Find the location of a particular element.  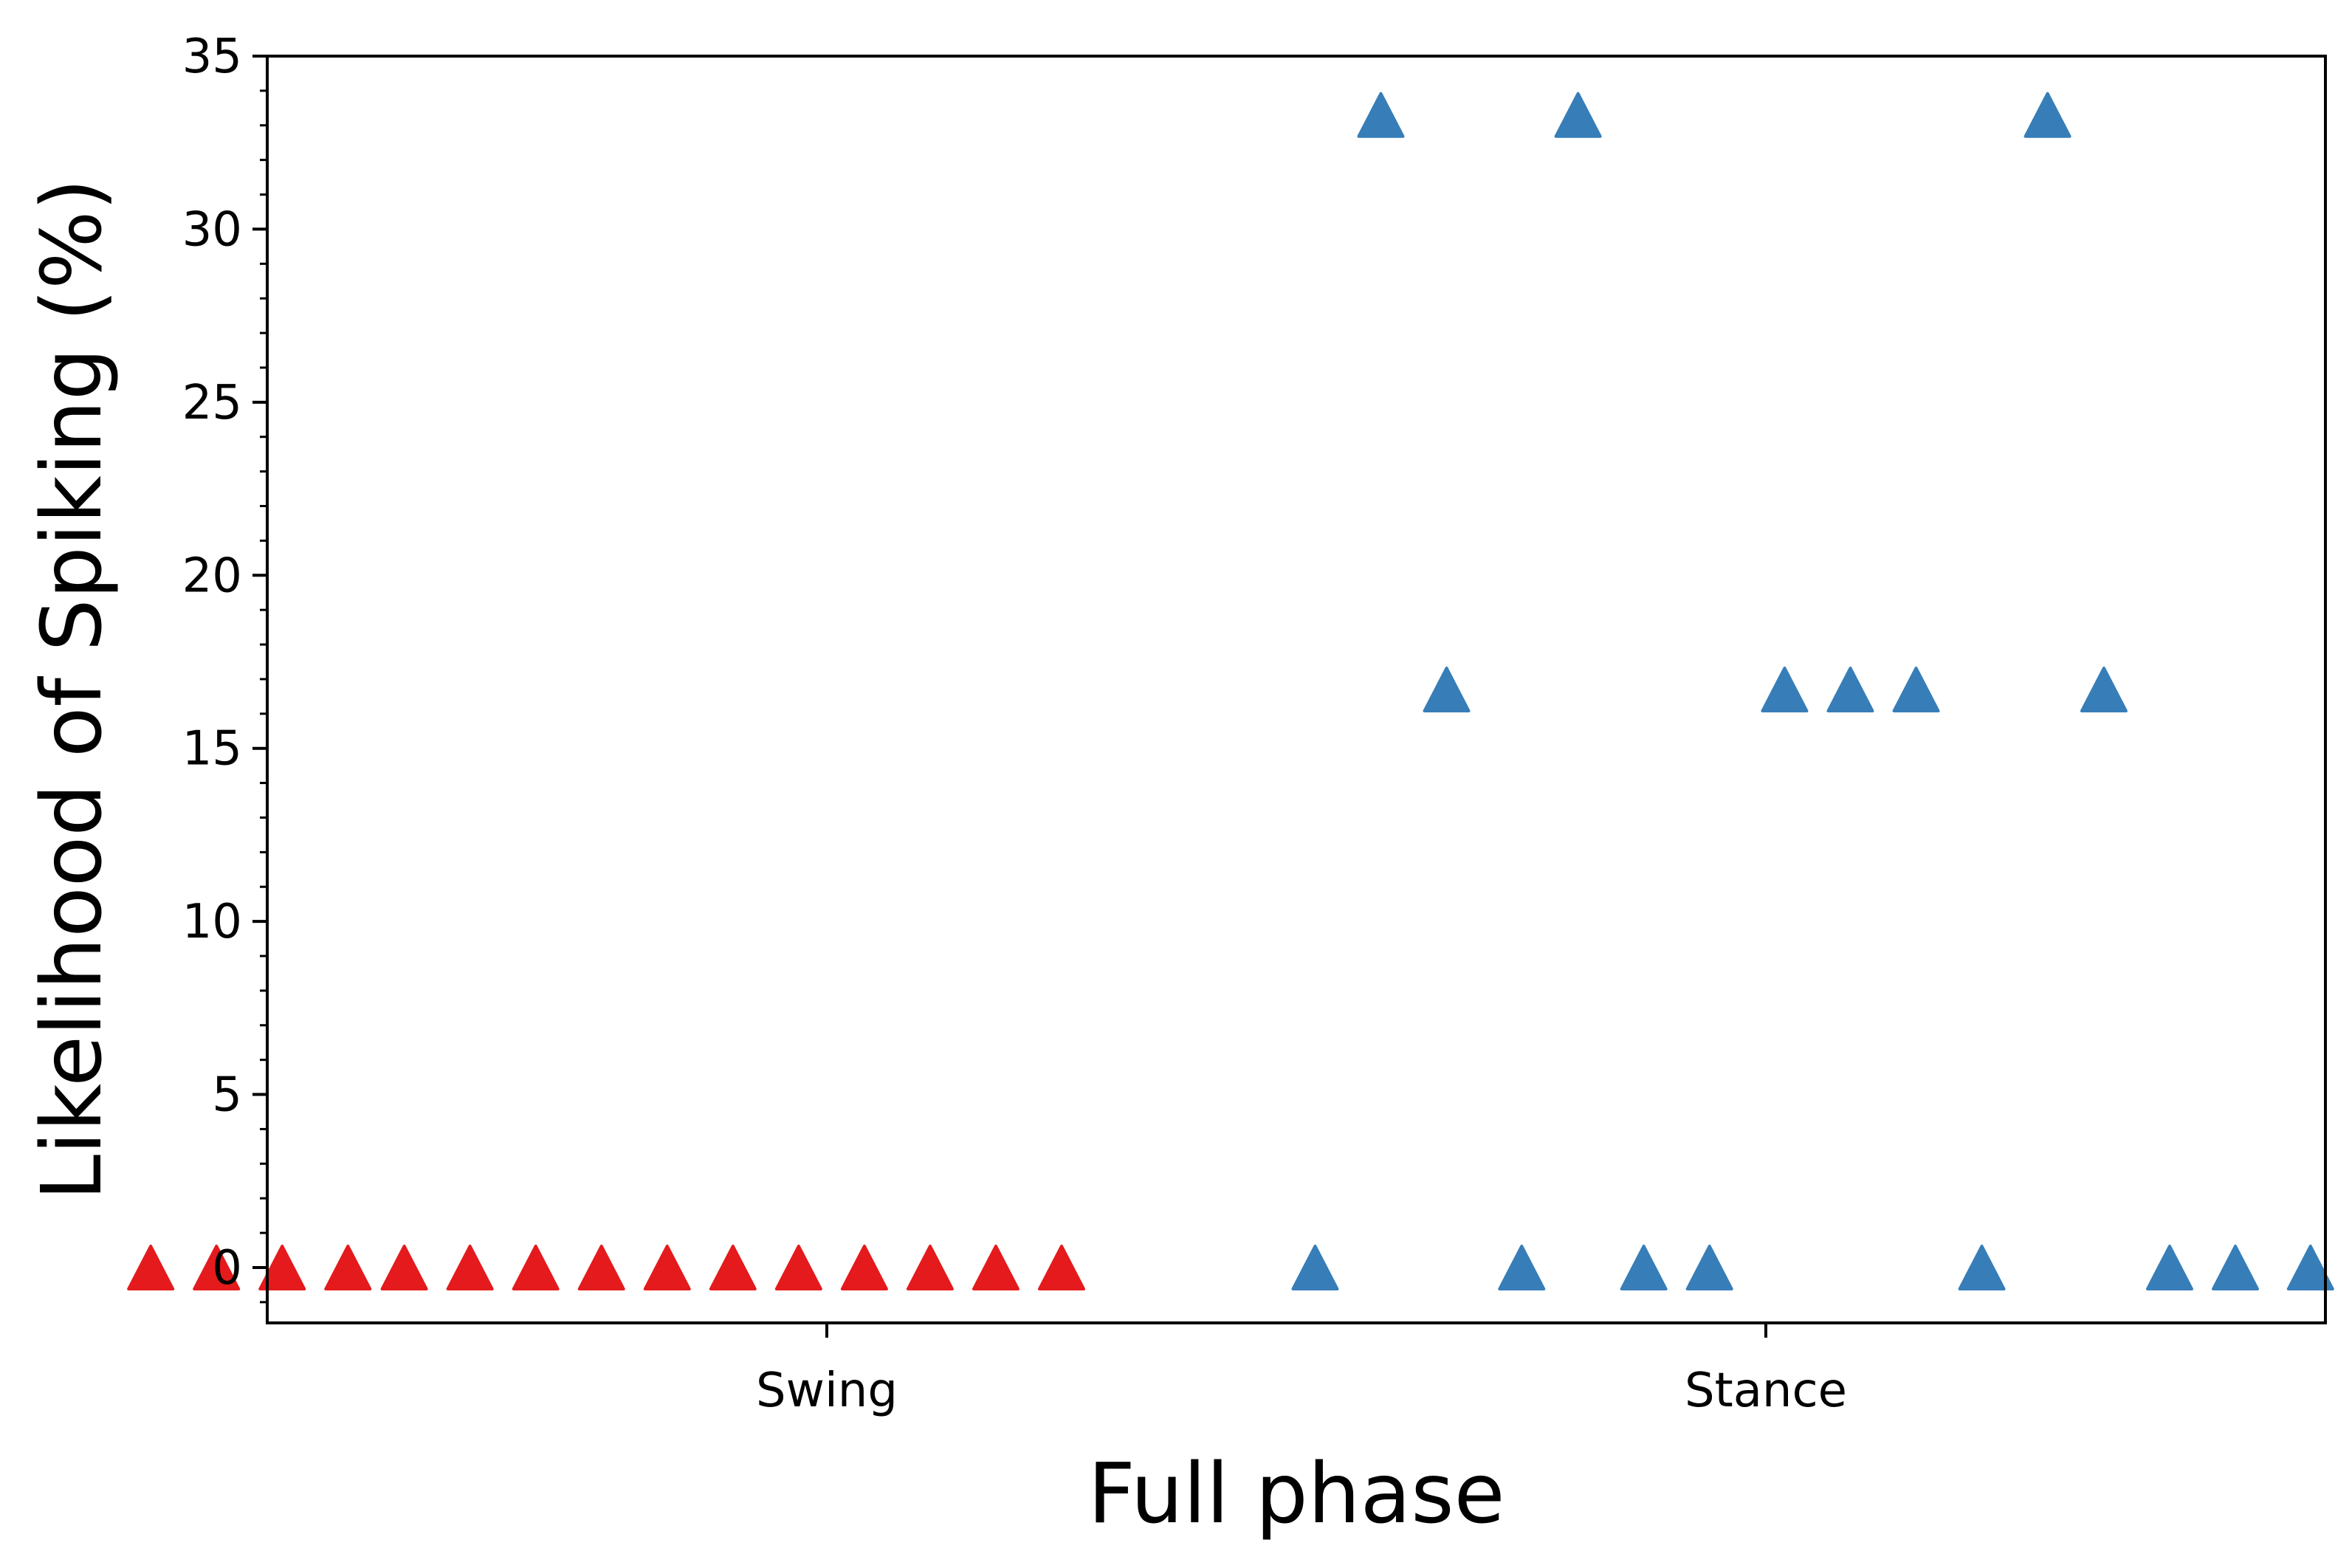

x-tick-label-swing: Swing is located at coordinates (827, 1391).